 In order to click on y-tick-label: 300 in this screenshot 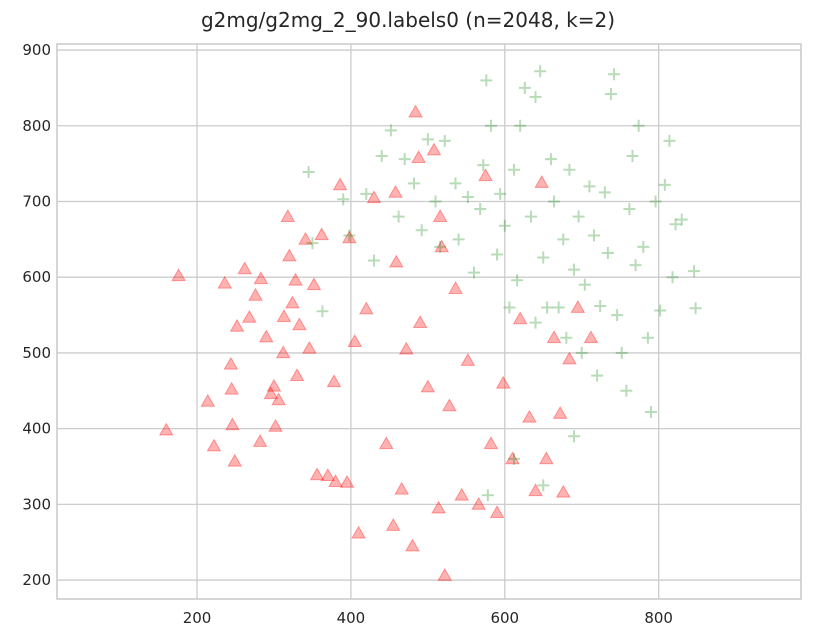, I will do `click(36, 504)`.